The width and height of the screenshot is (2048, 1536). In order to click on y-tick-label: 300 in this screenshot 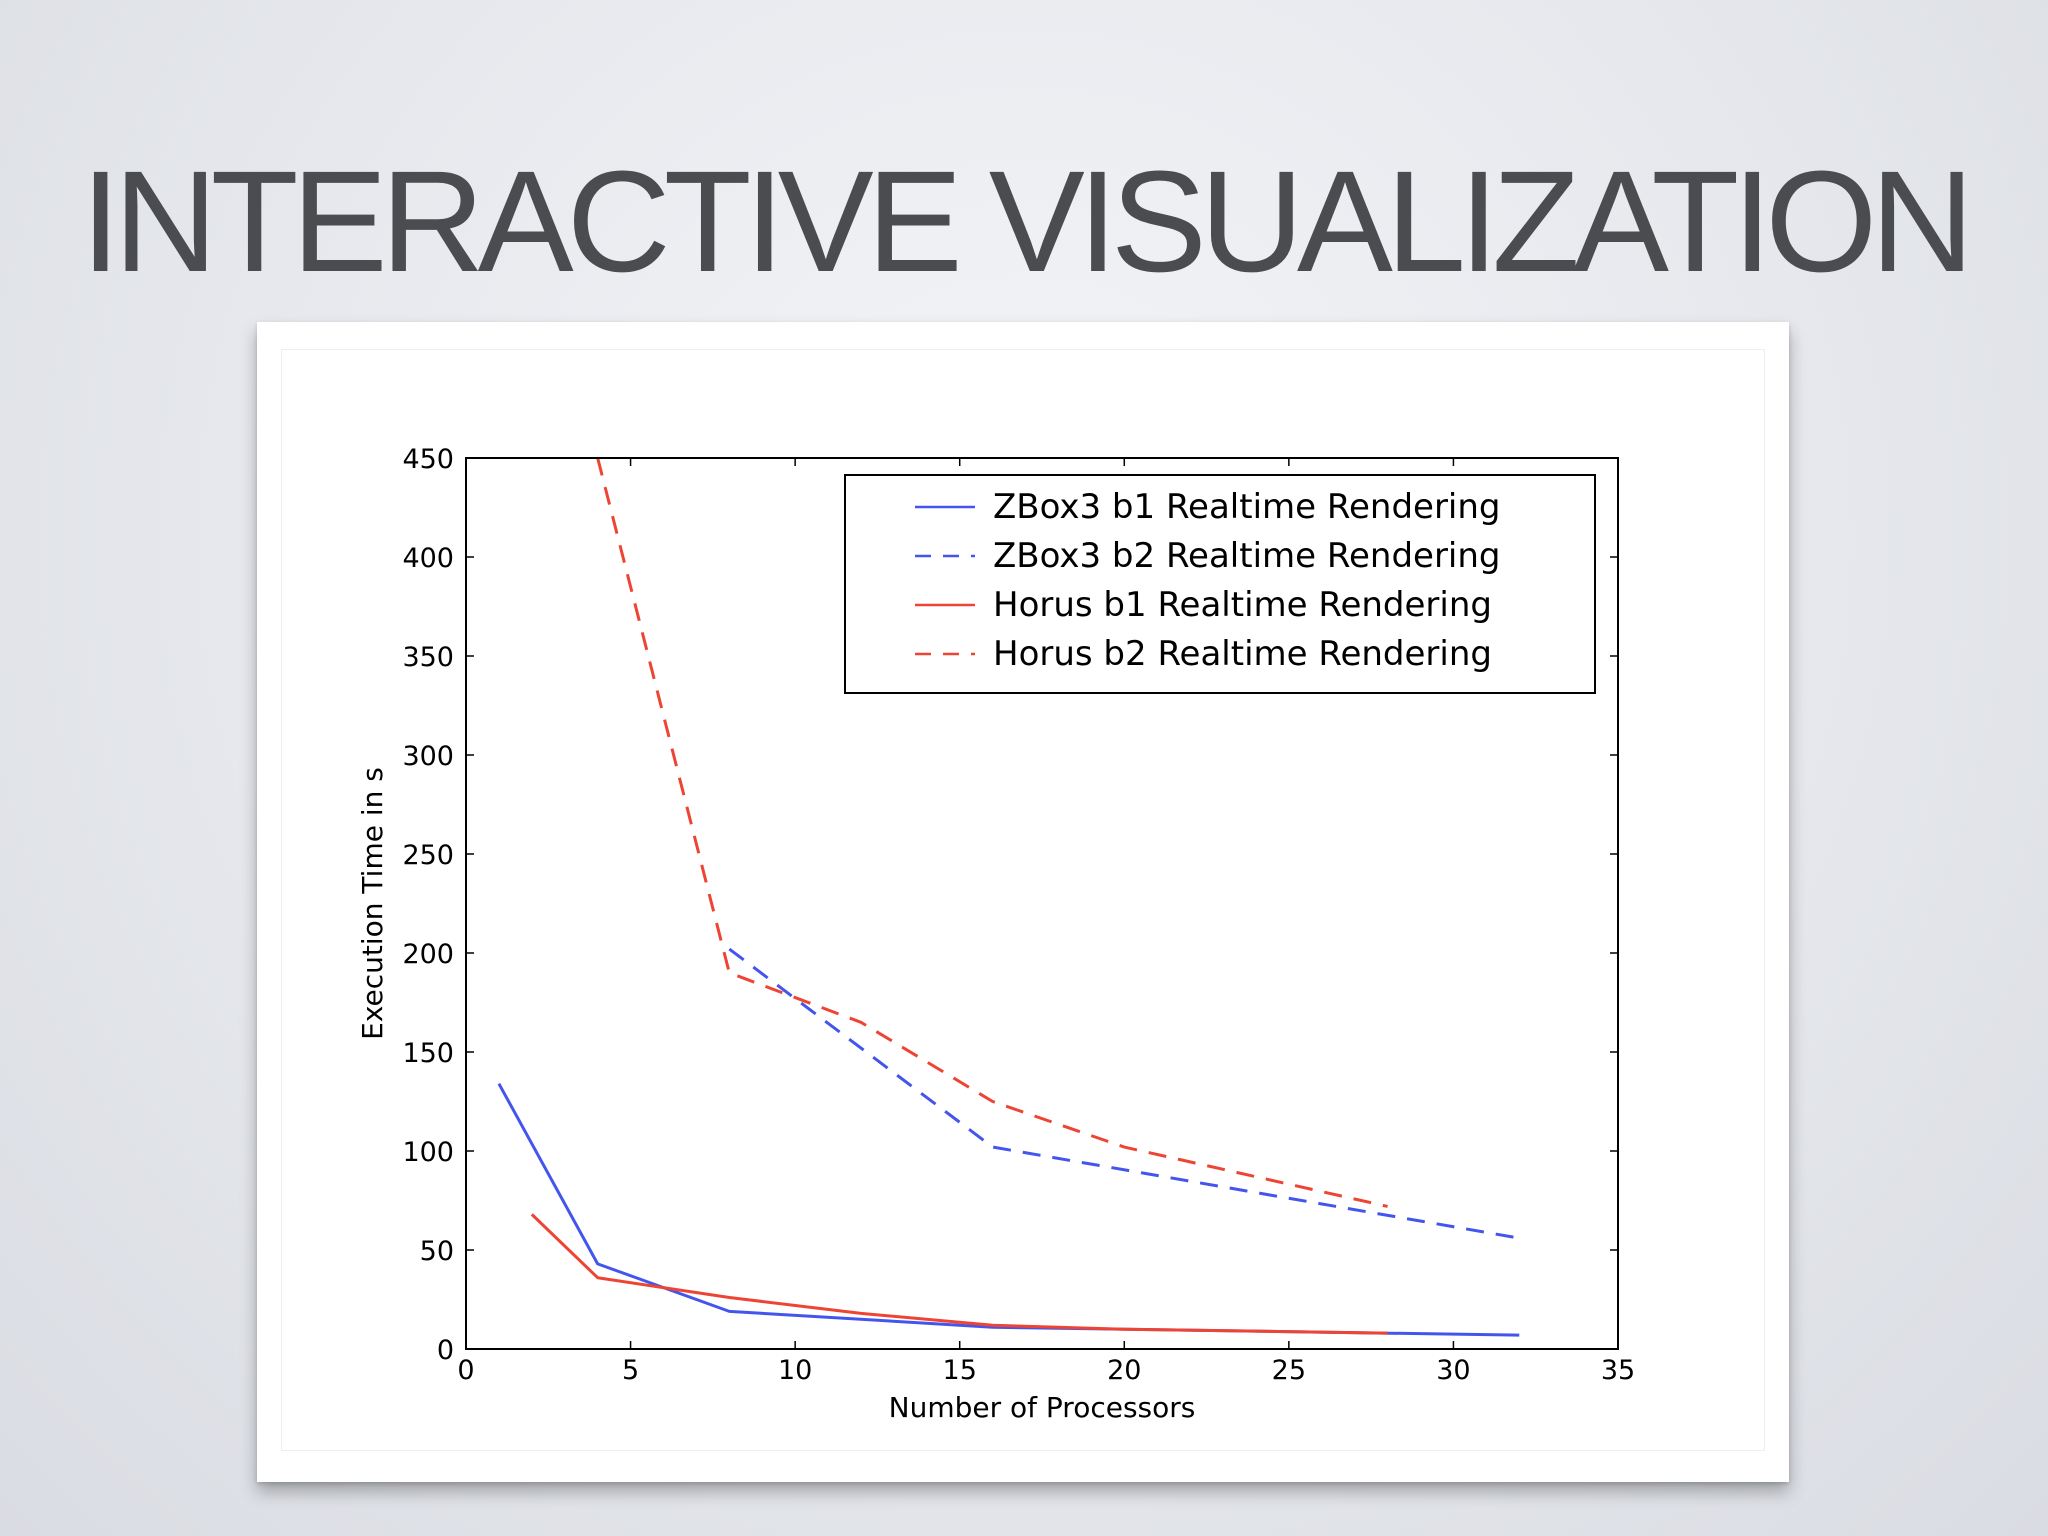, I will do `click(428, 756)`.